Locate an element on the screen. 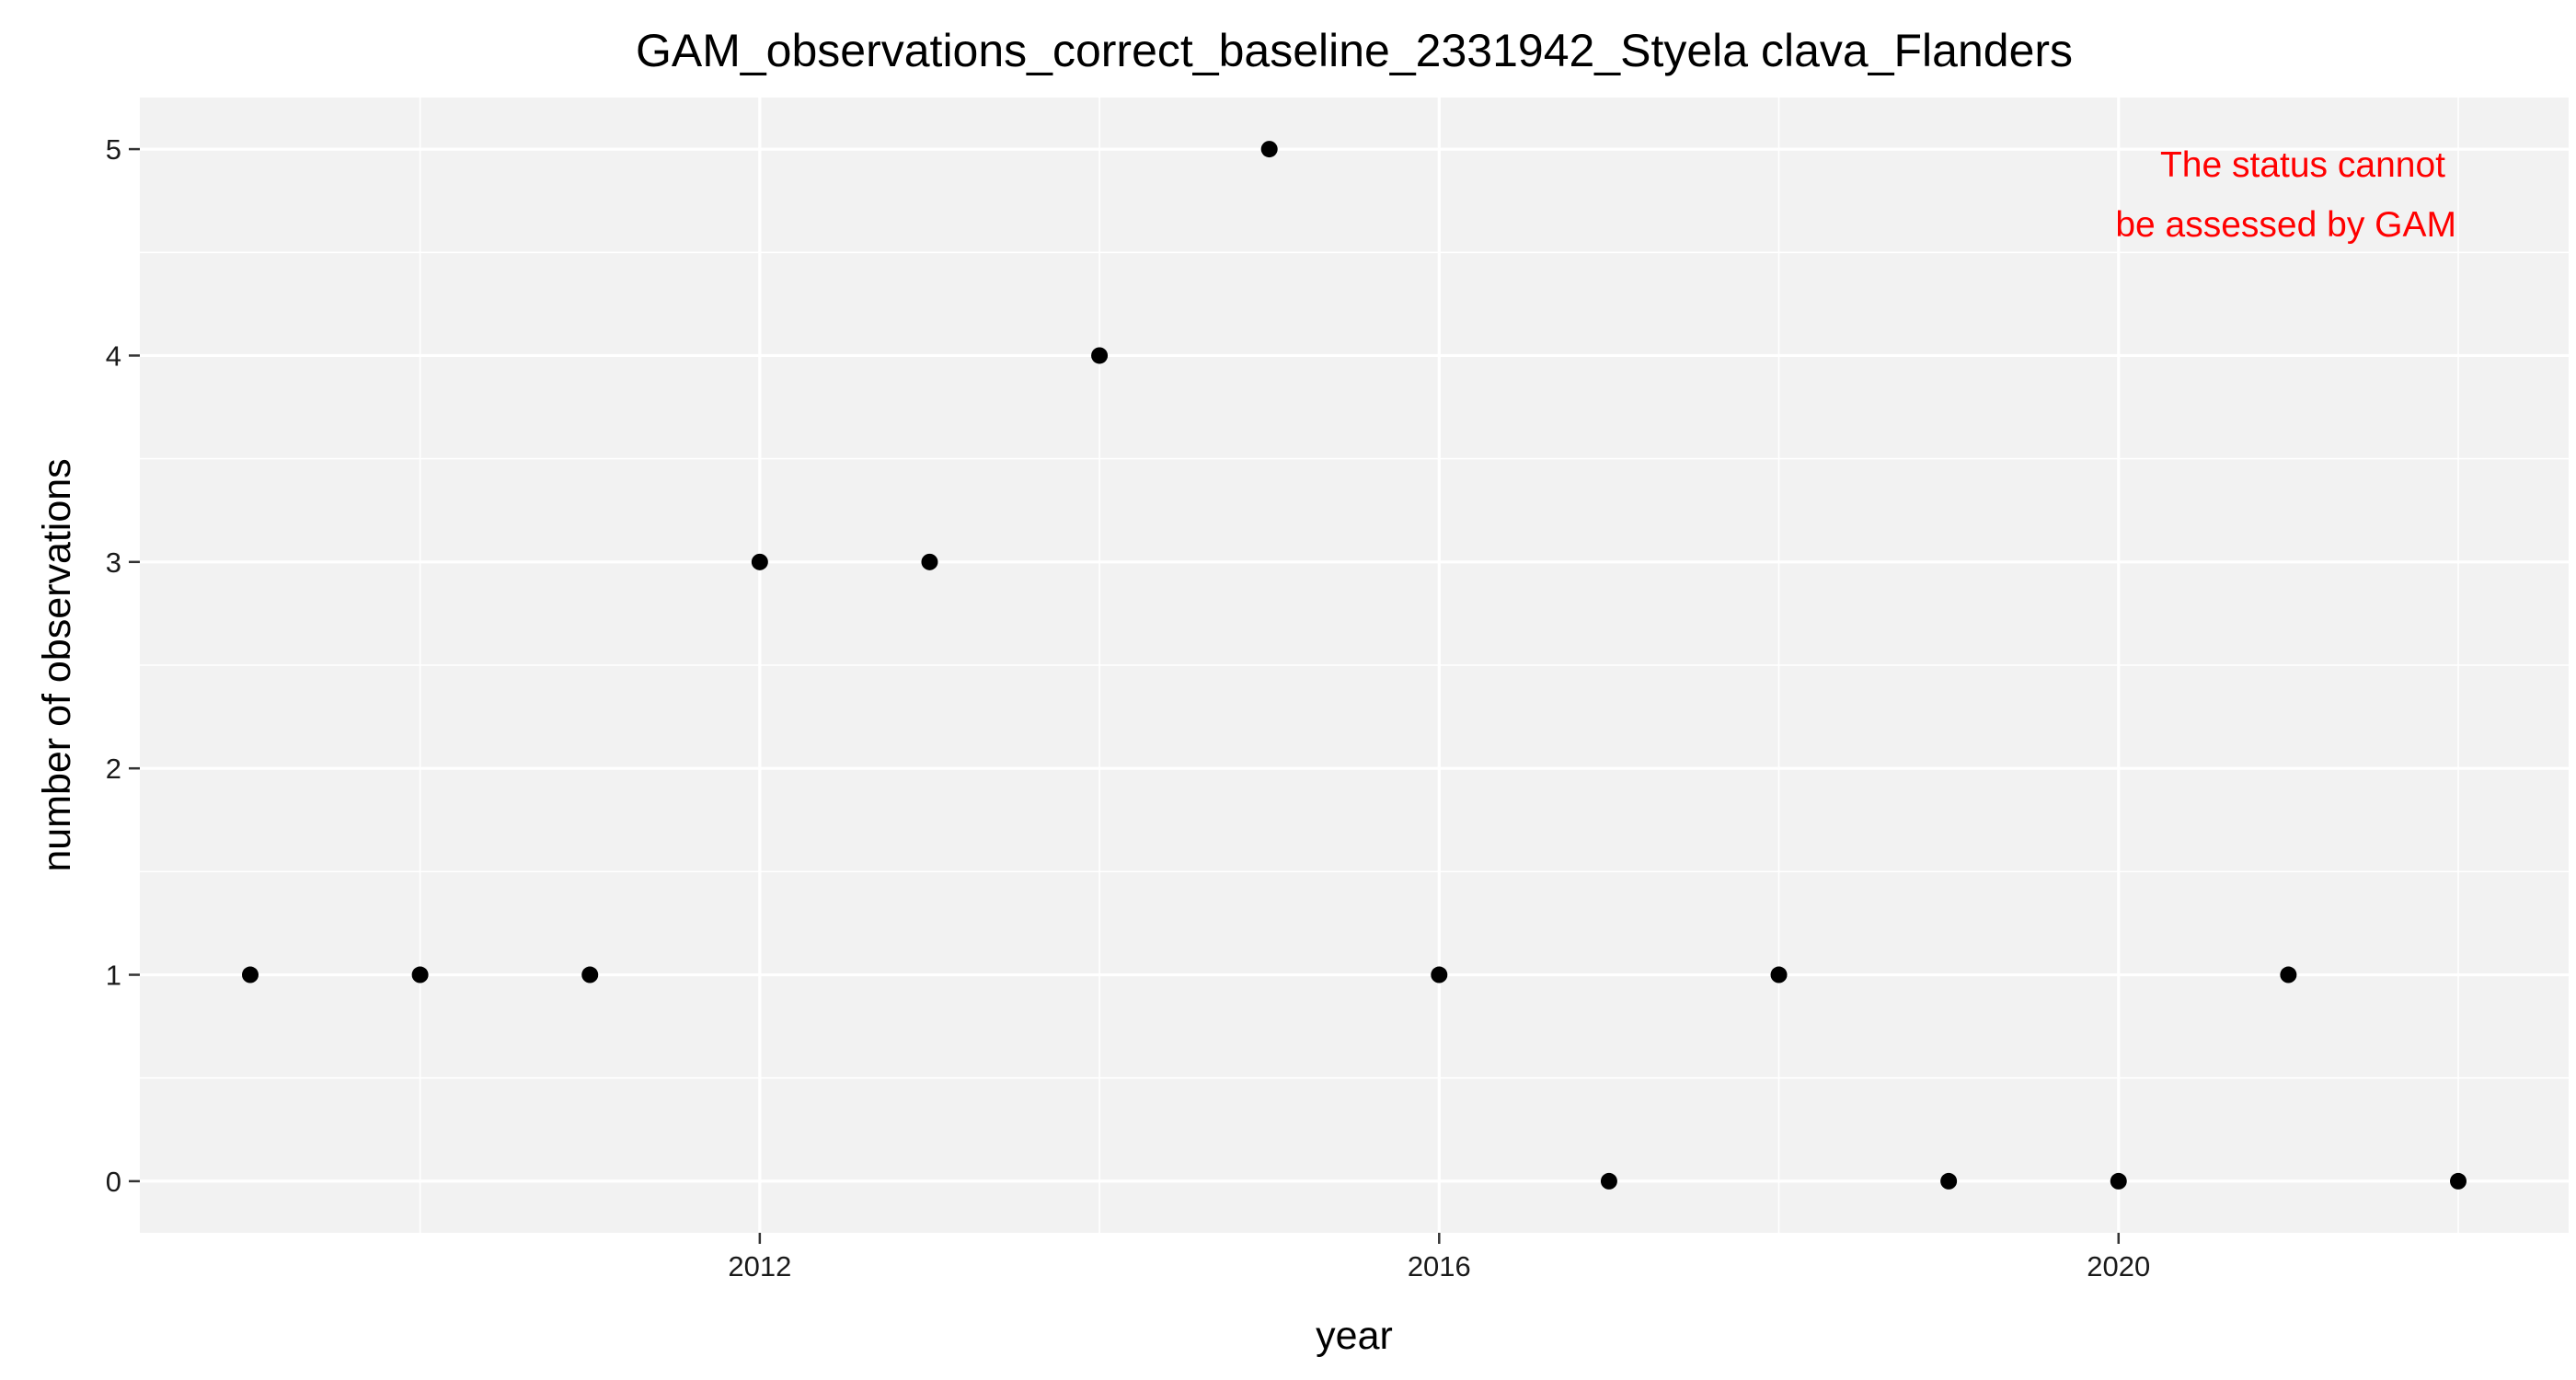 The height and width of the screenshot is (1380, 2576). y-axis-title: number of observations is located at coordinates (57, 664).